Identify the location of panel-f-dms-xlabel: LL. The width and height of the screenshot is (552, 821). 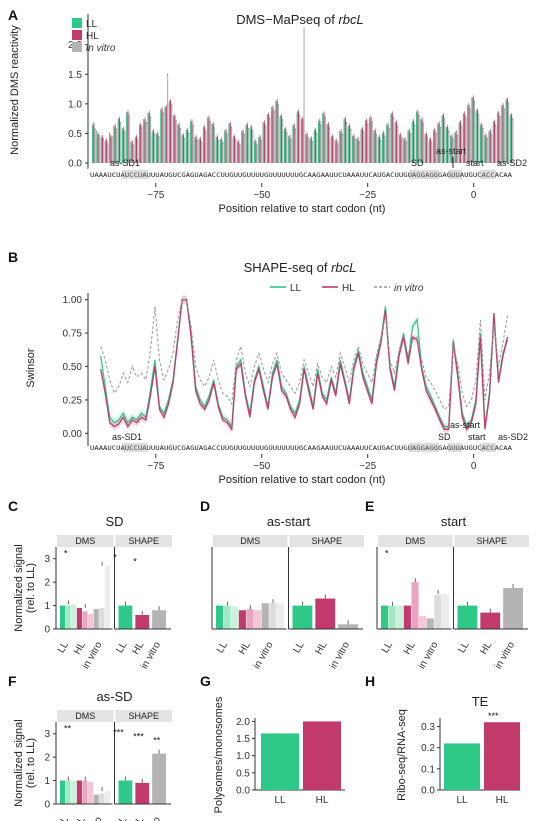
(63, 818).